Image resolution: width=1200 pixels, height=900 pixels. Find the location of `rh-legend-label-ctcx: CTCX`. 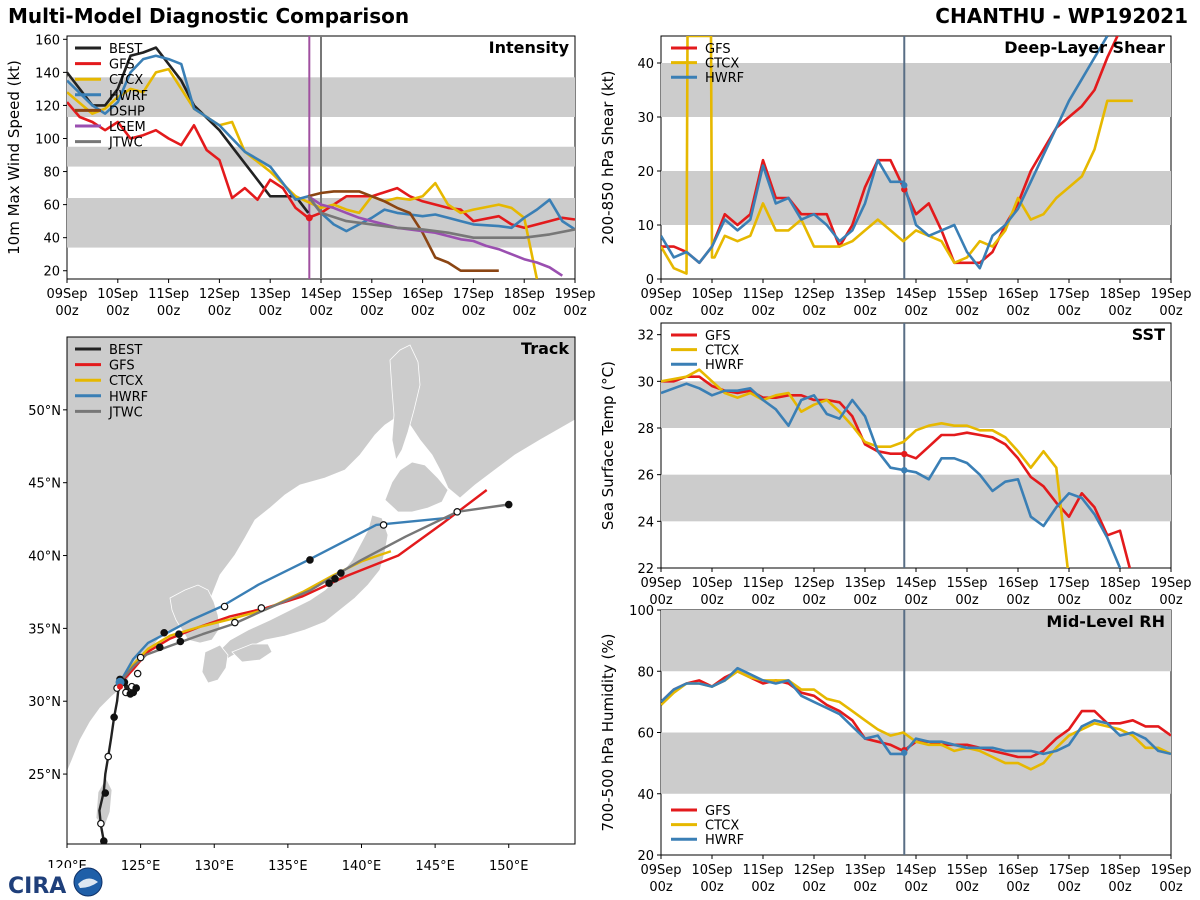

rh-legend-label-ctcx: CTCX is located at coordinates (722, 826).